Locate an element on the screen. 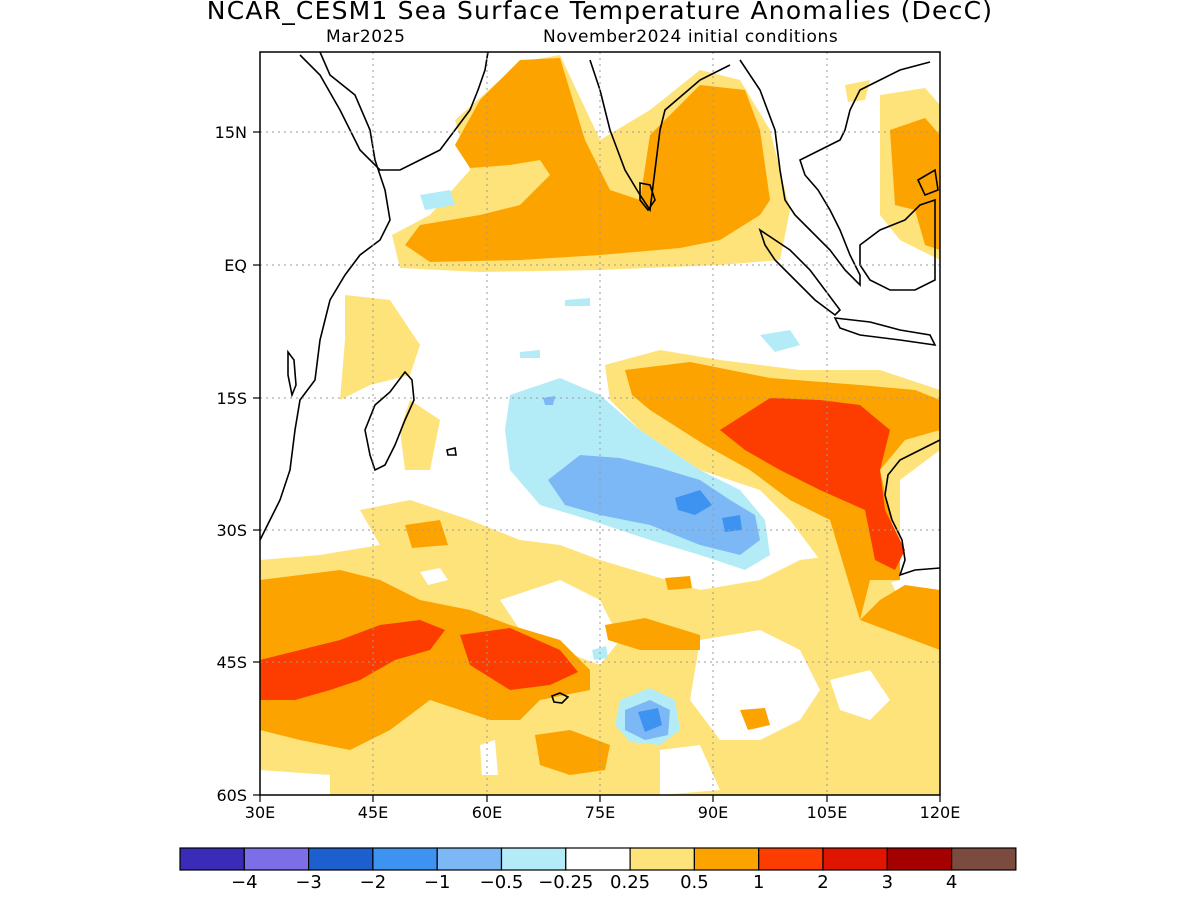 Image resolution: width=1200 pixels, height=900 pixels. forecast-month: Mar2025 is located at coordinates (366, 37).